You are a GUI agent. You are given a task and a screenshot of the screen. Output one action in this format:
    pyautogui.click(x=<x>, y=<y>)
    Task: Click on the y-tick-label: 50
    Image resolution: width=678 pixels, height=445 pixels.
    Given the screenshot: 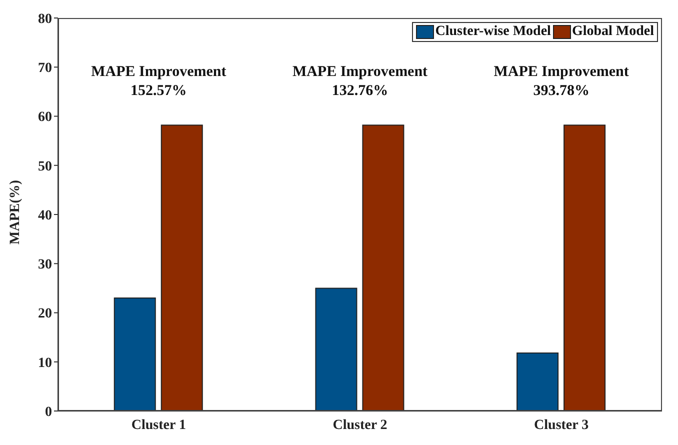 What is the action you would take?
    pyautogui.click(x=45, y=166)
    